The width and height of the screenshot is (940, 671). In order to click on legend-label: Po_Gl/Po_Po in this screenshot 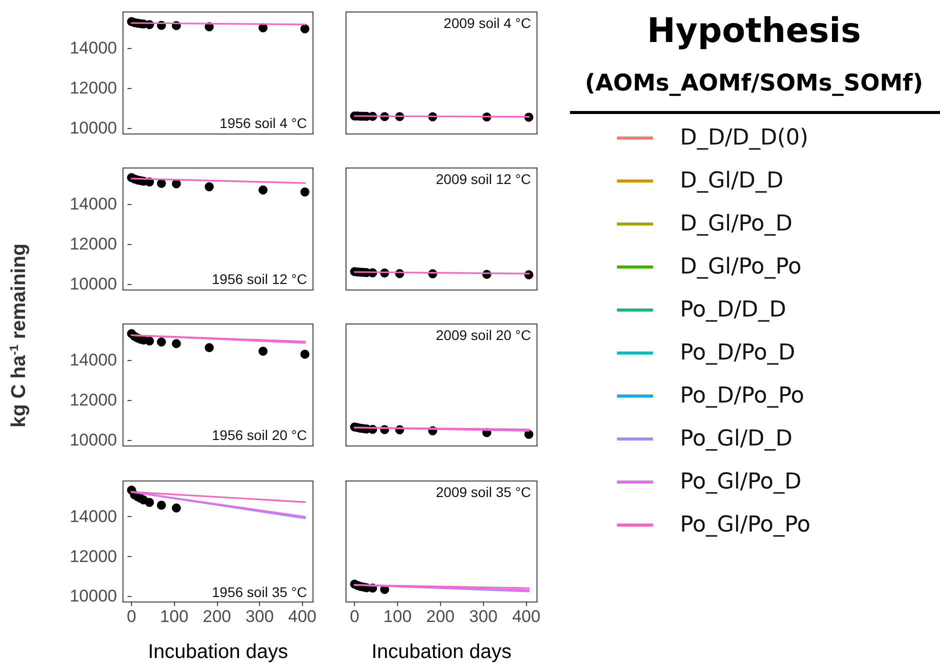, I will do `click(745, 525)`.